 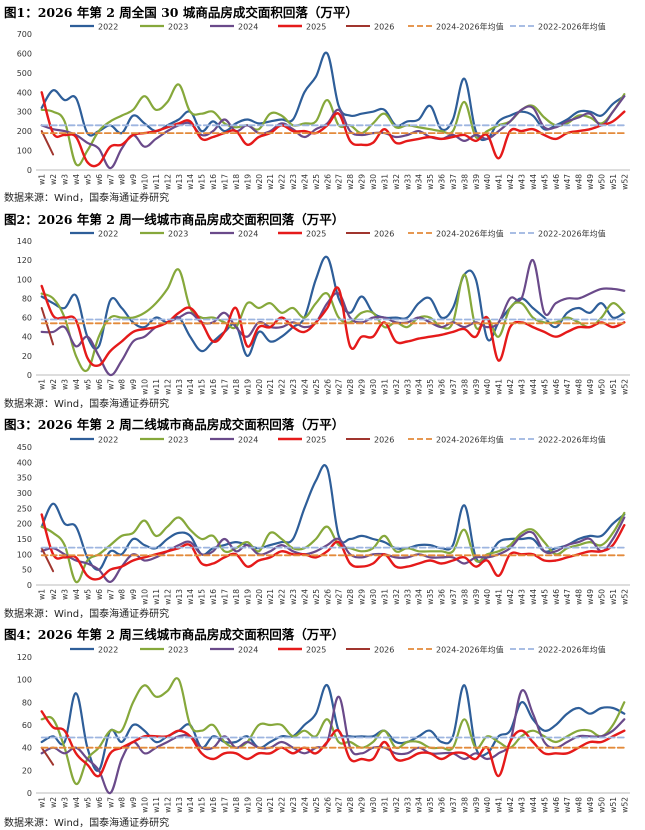 I want to click on x-tick-label: w47, so click(x=567, y=182).